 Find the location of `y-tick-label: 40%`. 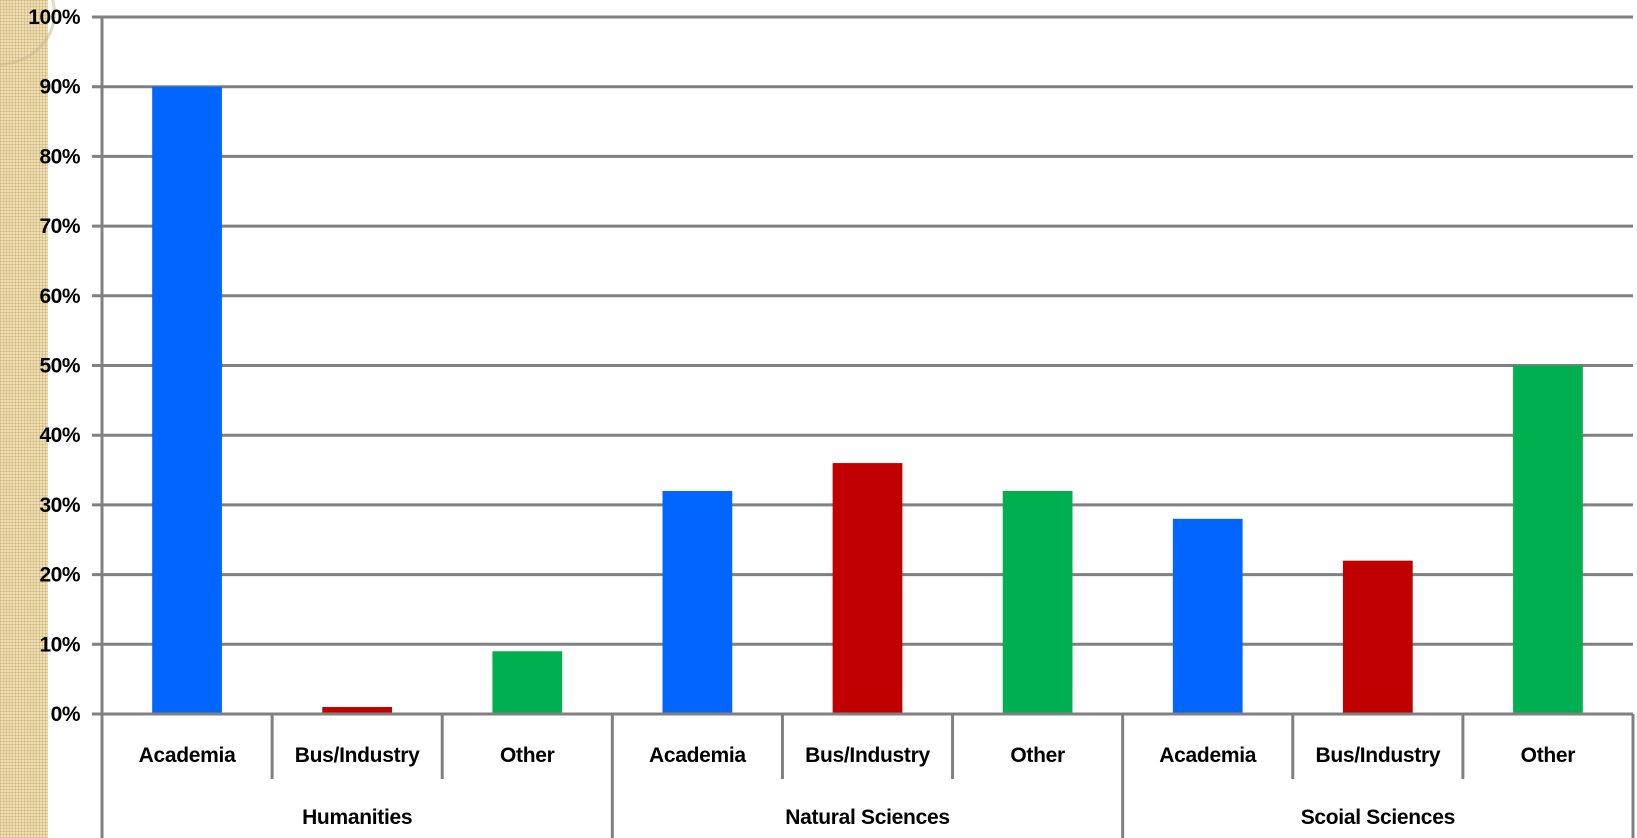

y-tick-label: 40% is located at coordinates (59, 435).